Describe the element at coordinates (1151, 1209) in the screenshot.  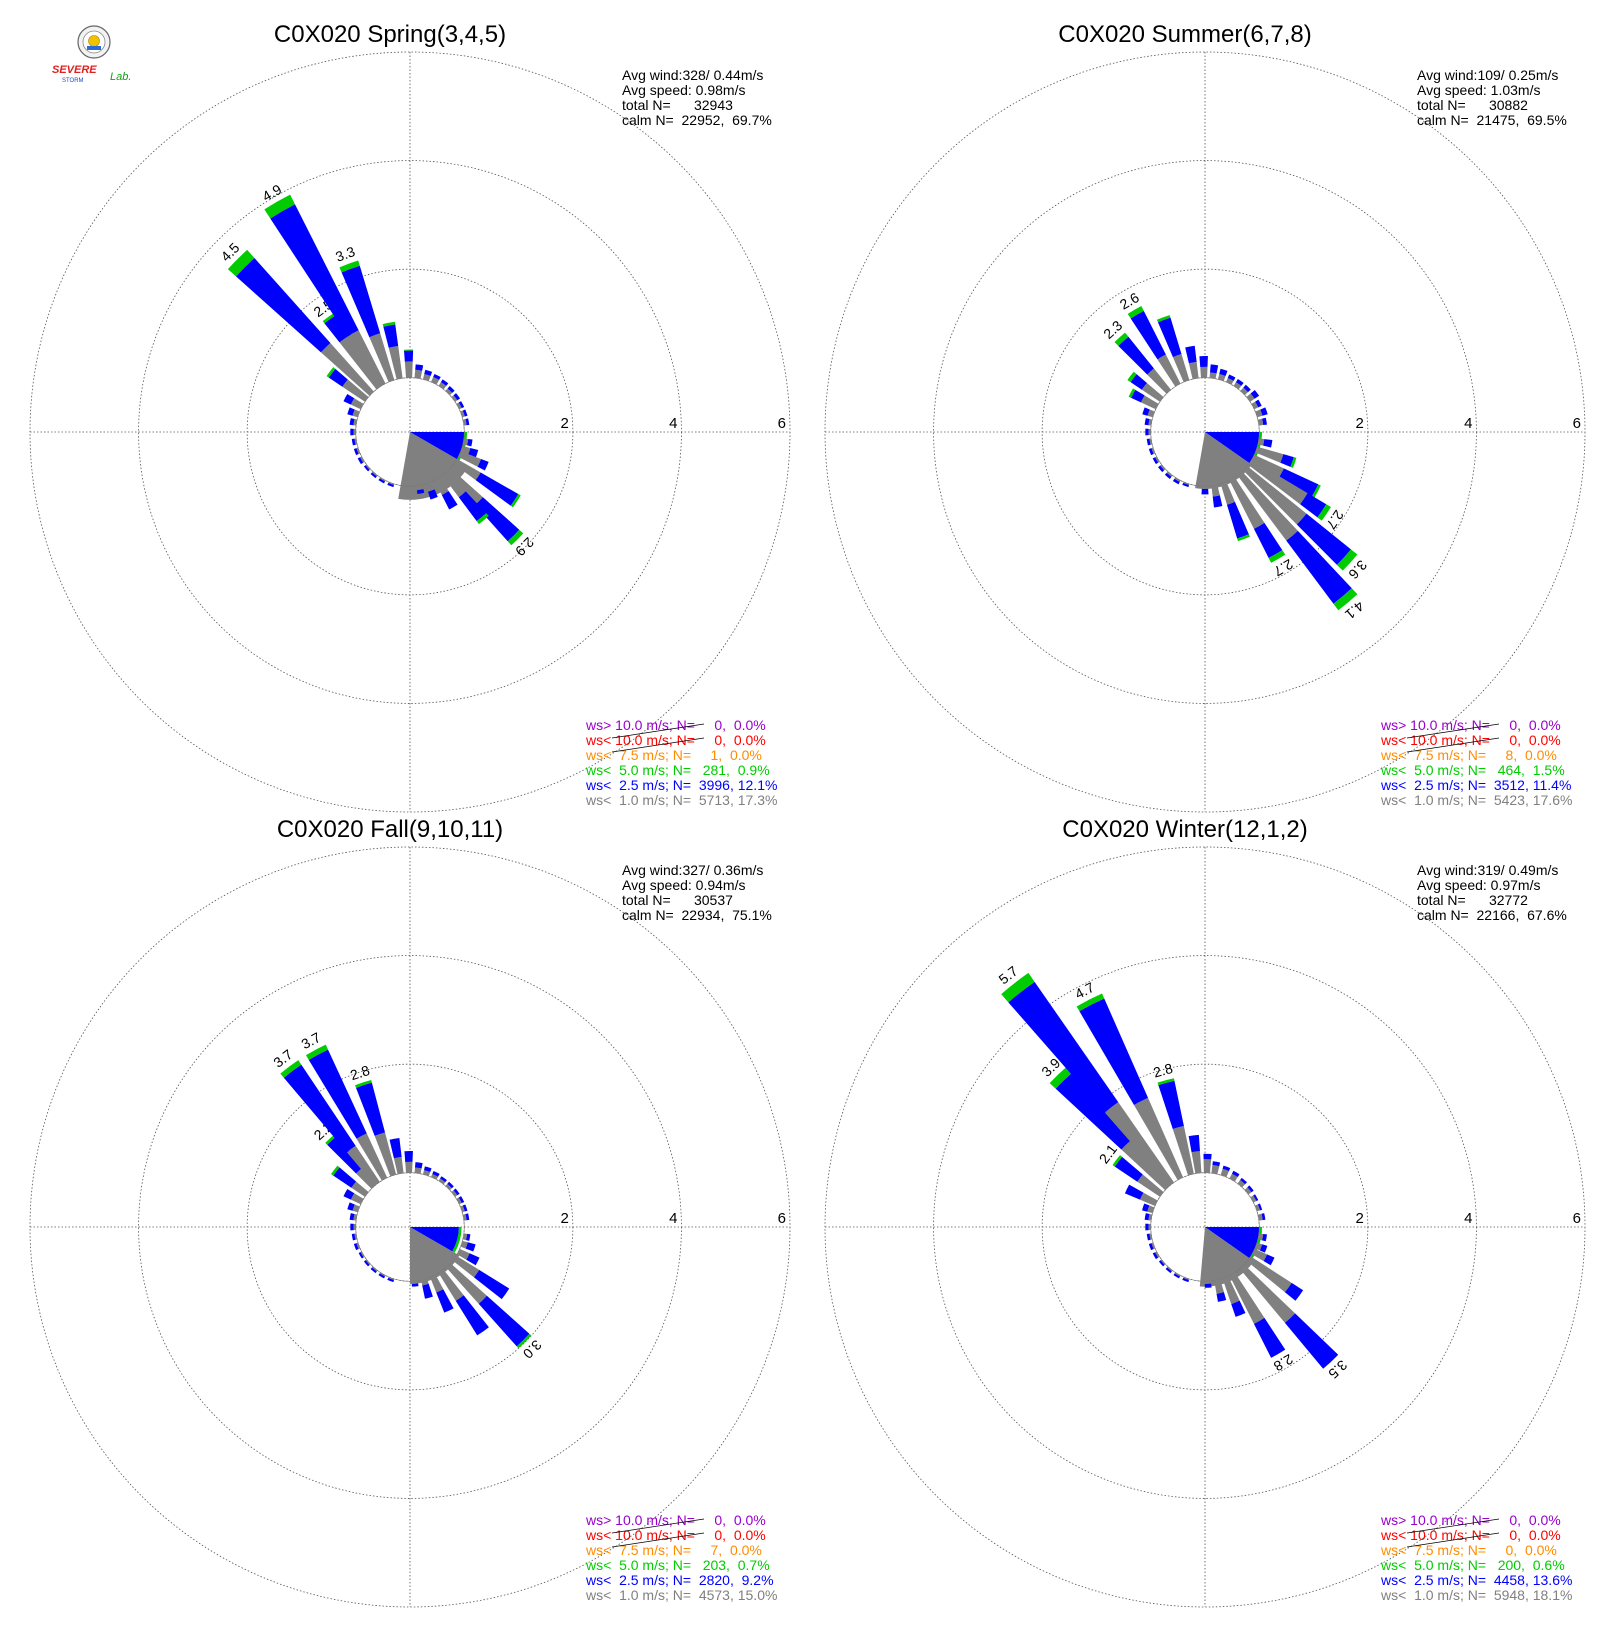
I see `bar-35-gray` at that location.